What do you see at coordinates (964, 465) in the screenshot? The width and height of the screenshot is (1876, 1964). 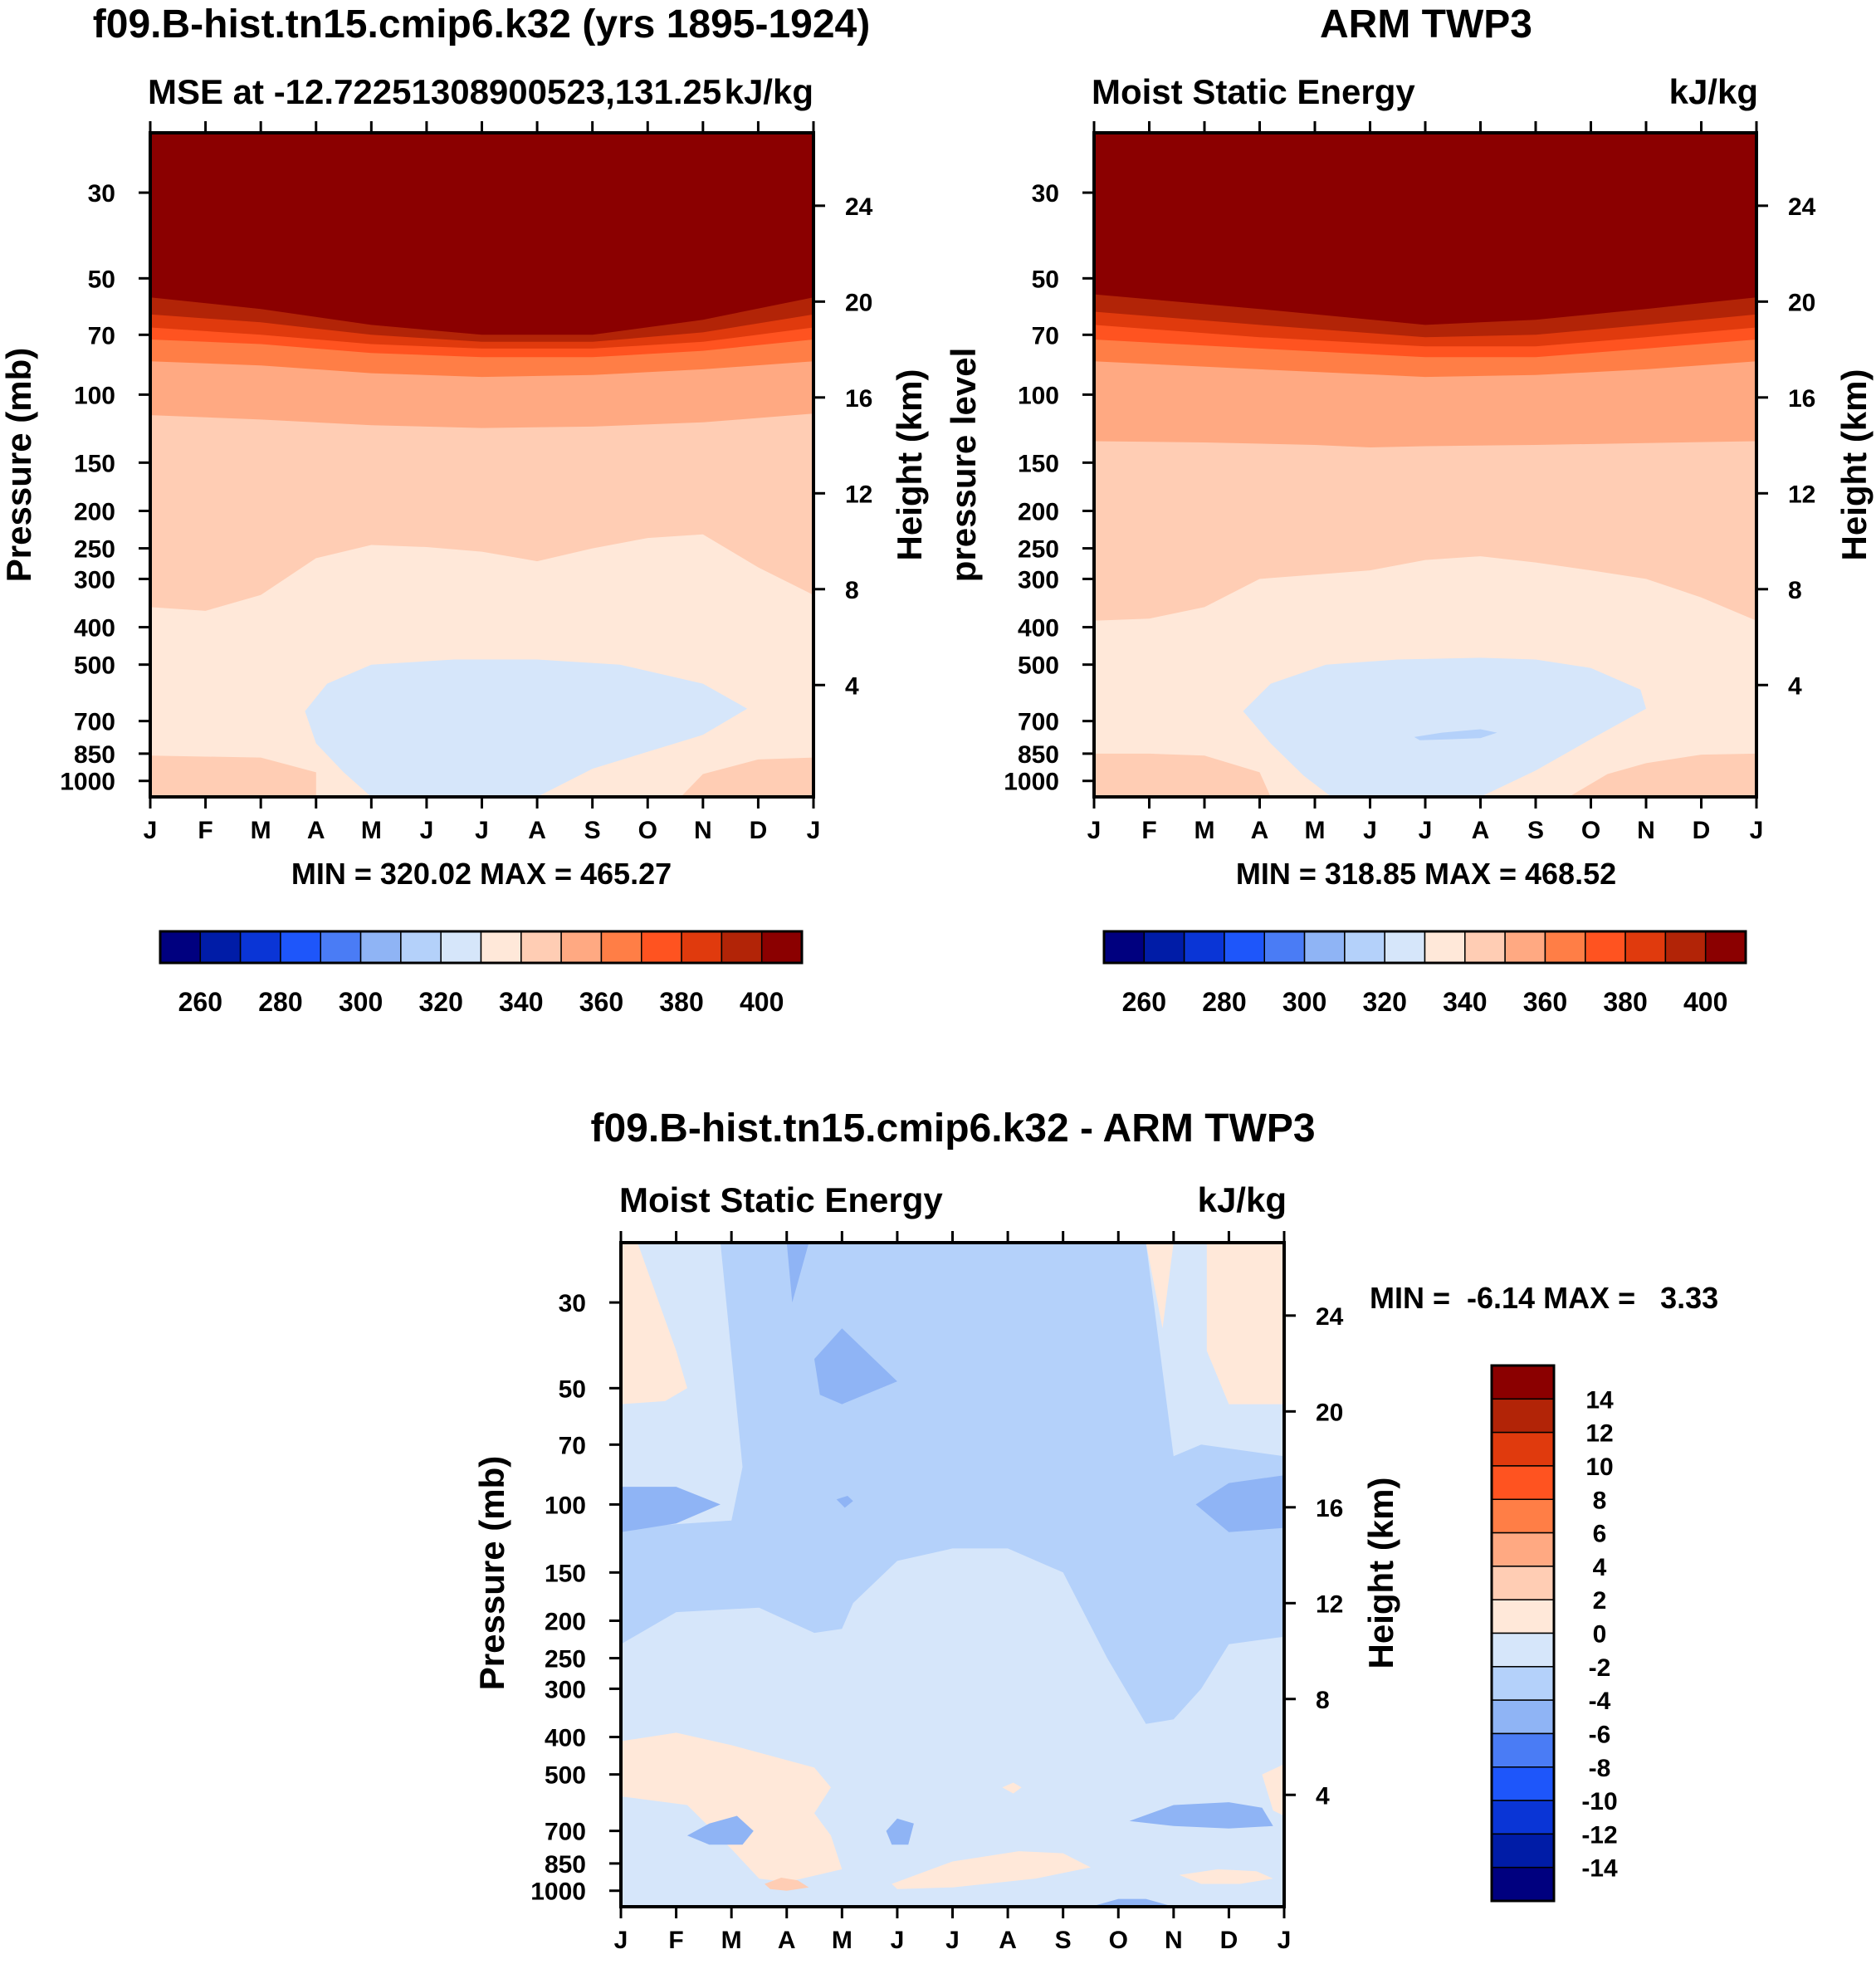 I see `obs-pressure-axis-title: pressure level` at bounding box center [964, 465].